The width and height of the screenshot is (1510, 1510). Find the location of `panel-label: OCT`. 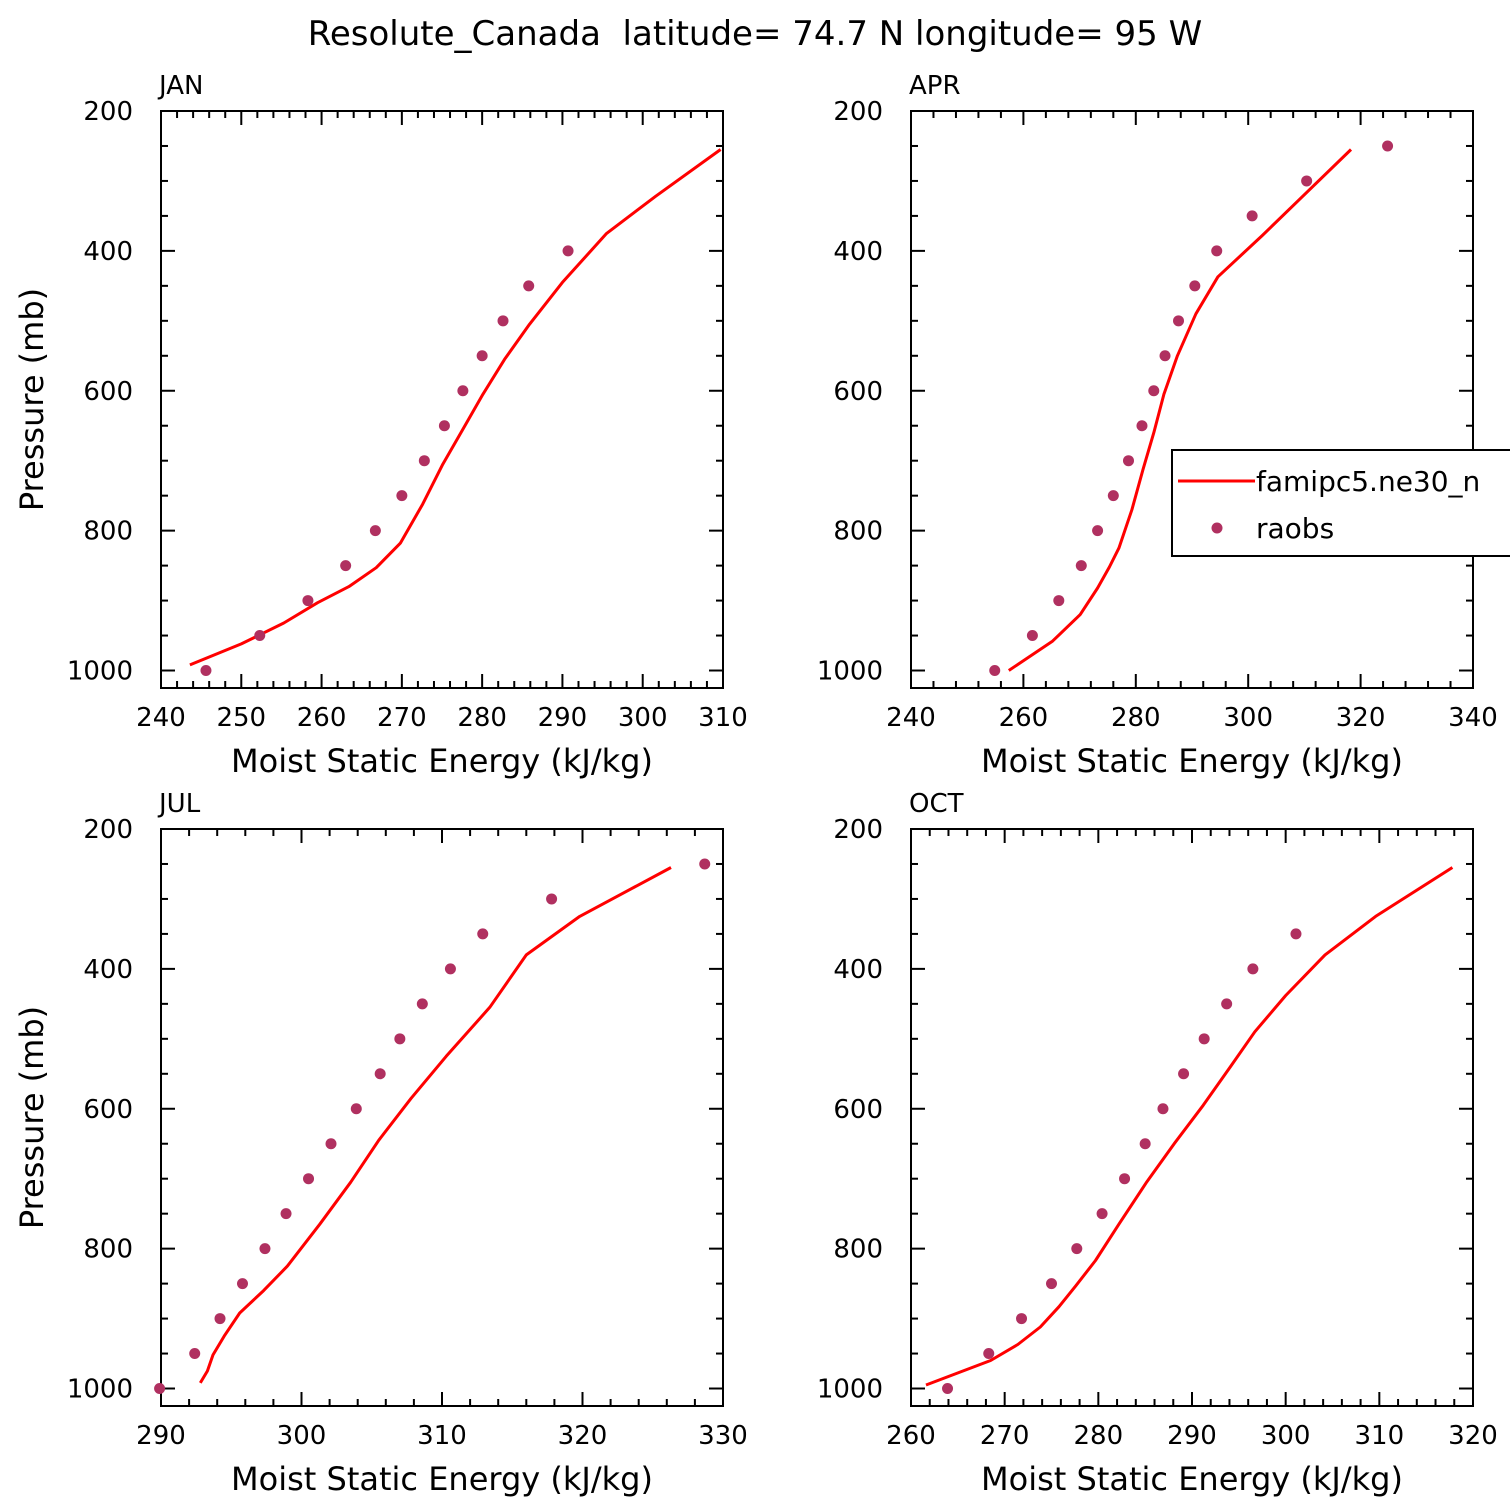

panel-label: OCT is located at coordinates (936, 804).